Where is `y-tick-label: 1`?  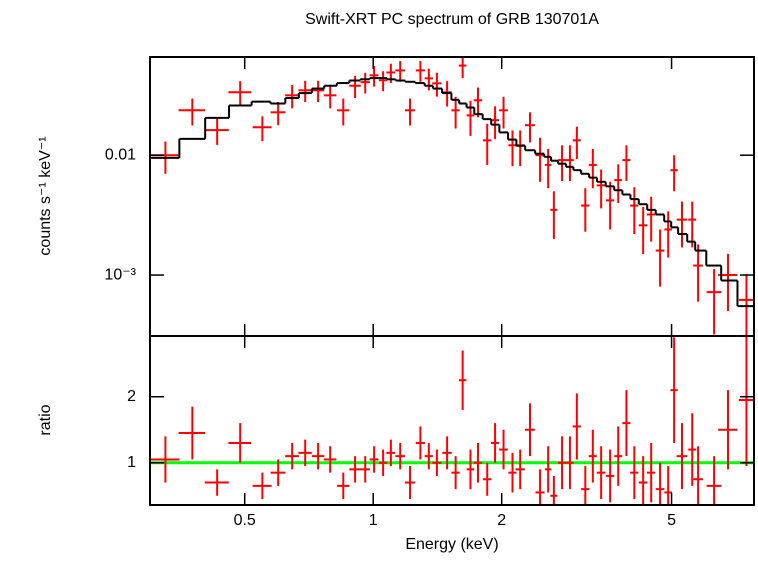
y-tick-label: 1 is located at coordinates (131, 462).